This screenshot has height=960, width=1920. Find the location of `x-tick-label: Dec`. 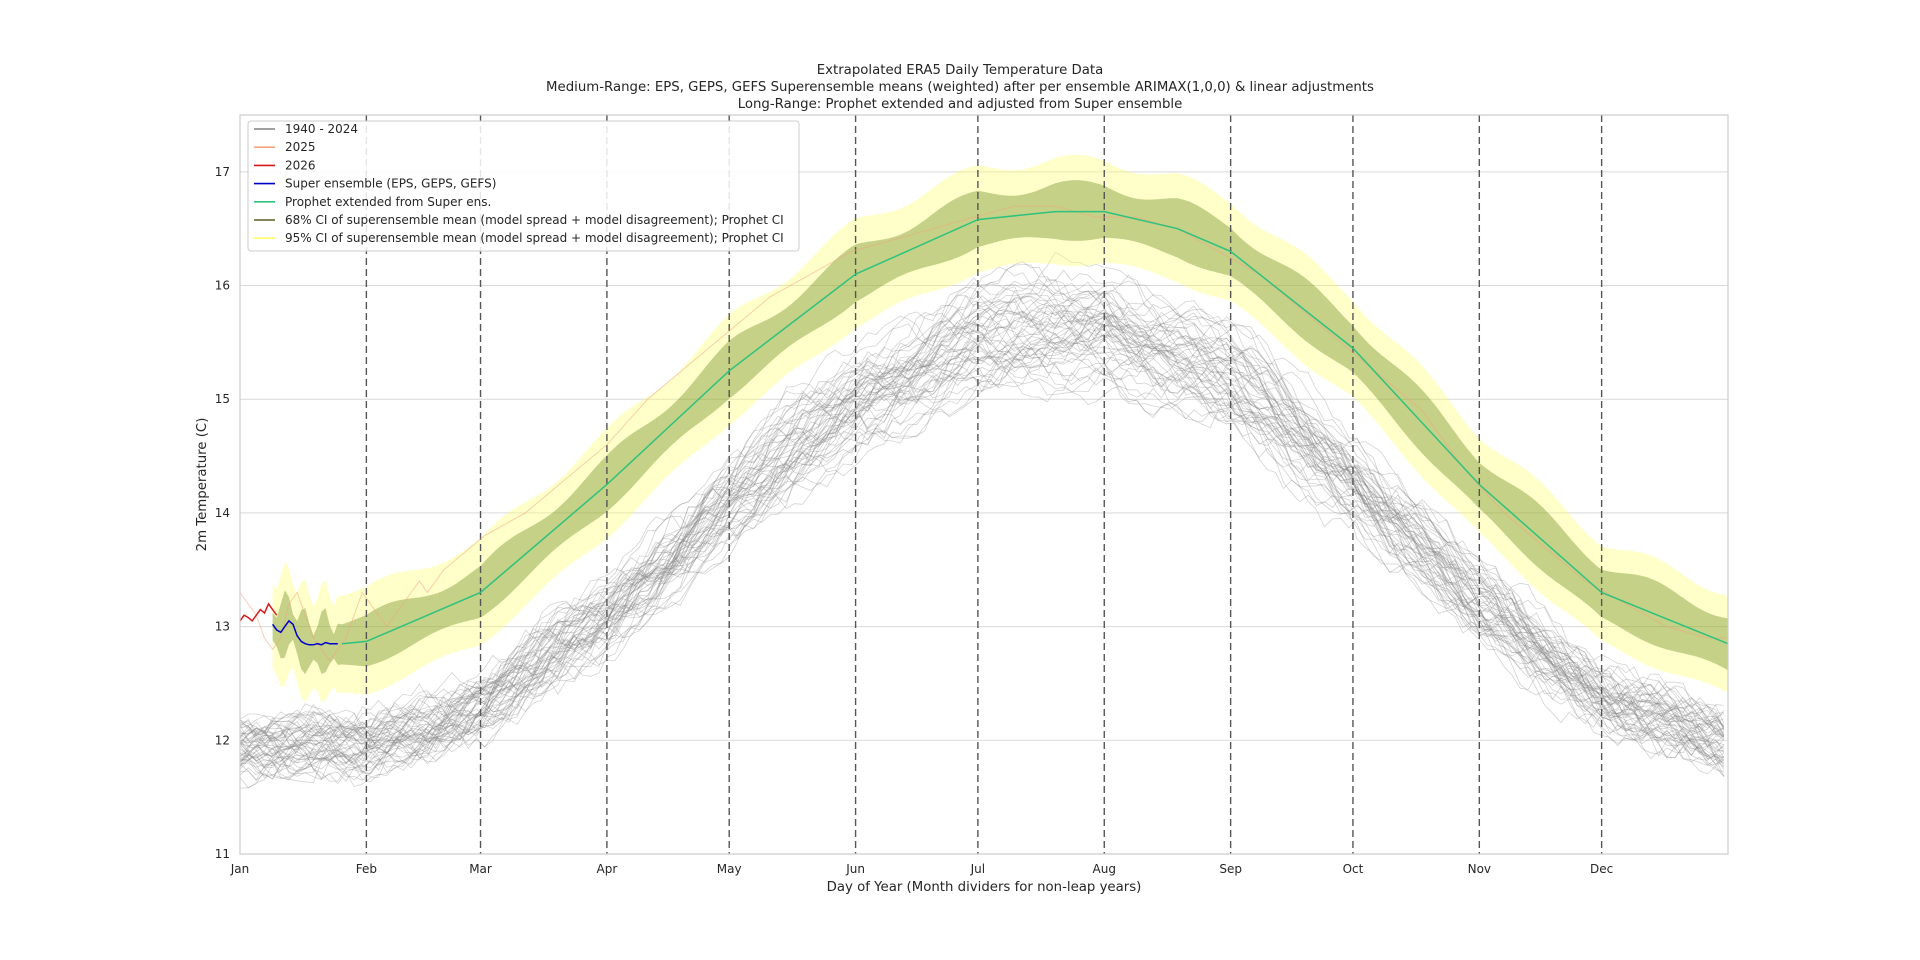

x-tick-label: Dec is located at coordinates (1601, 869).